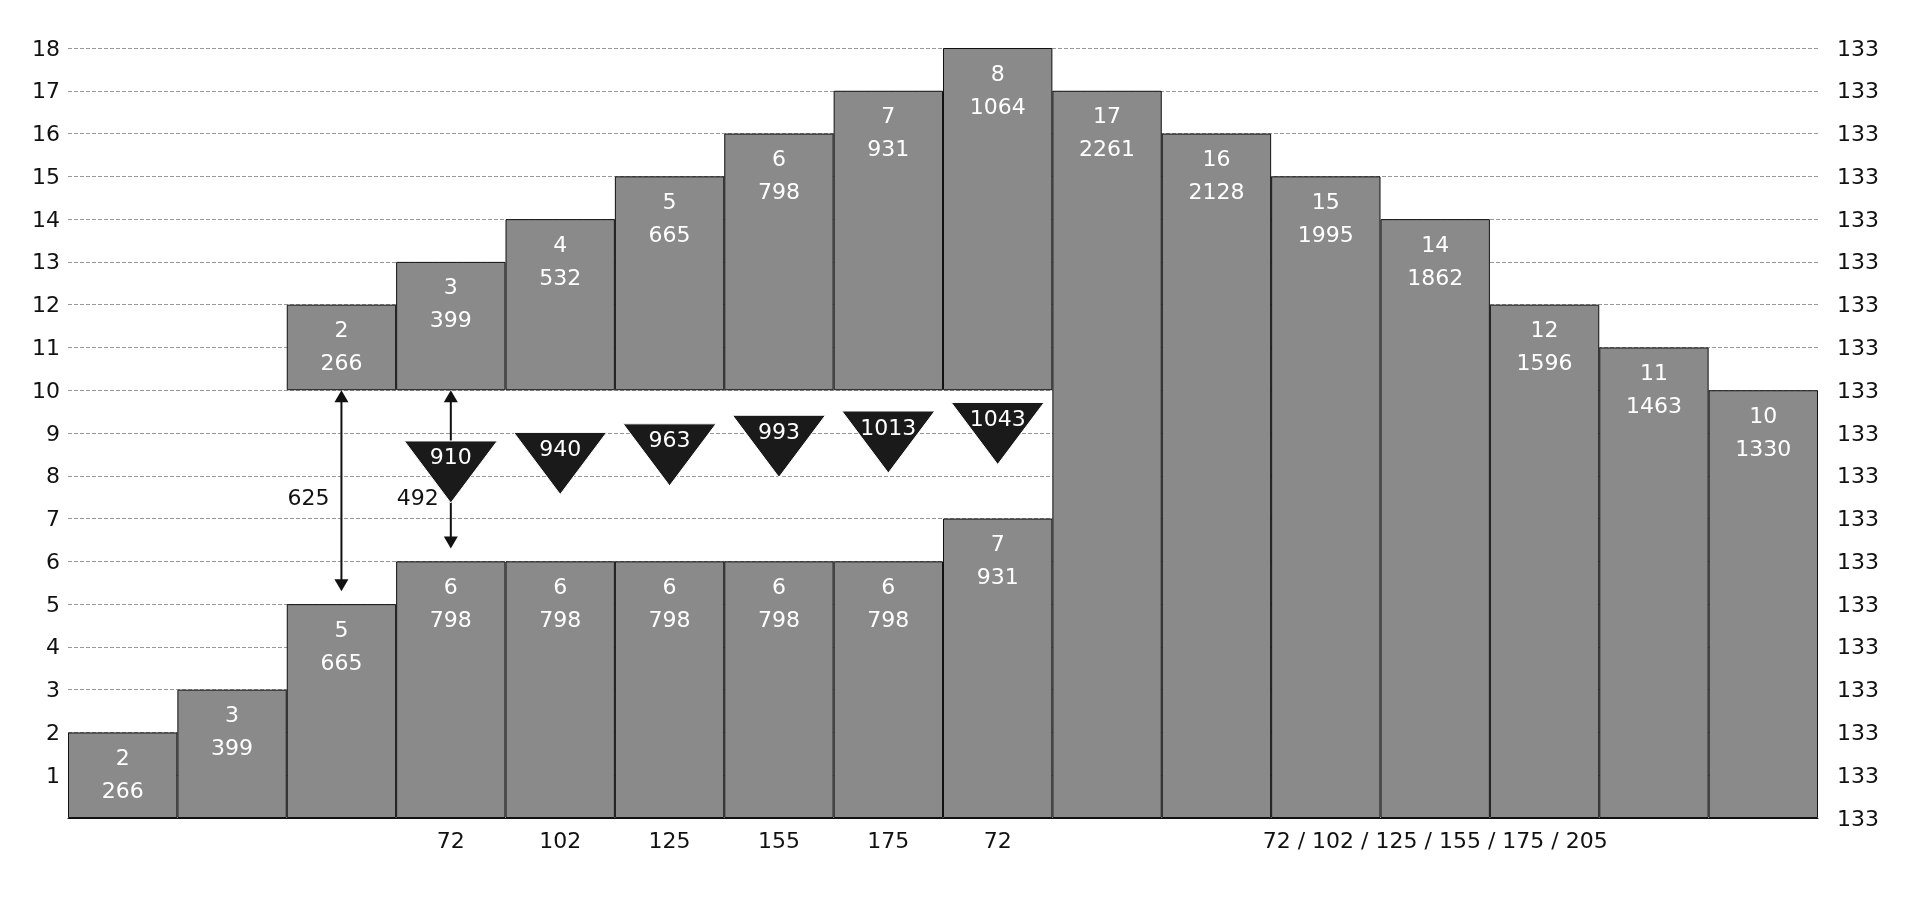 This screenshot has width=1920, height=900. I want to click on data-label: 8, so click(997, 73).